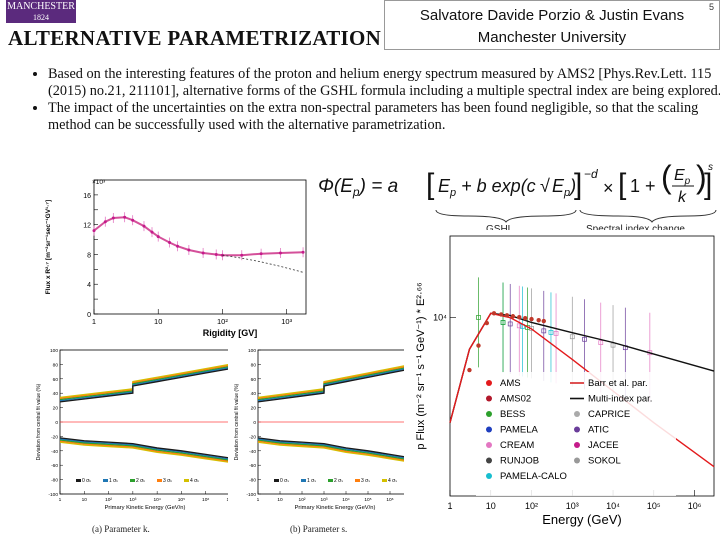 The height and width of the screenshot is (545, 720). What do you see at coordinates (99, 182) in the screenshot?
I see `y-multiplier: ×10³` at bounding box center [99, 182].